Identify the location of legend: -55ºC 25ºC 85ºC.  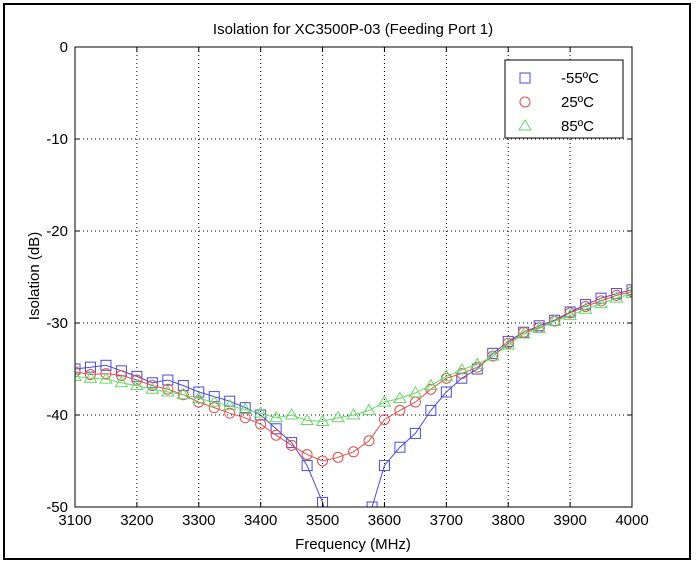
(564, 99).